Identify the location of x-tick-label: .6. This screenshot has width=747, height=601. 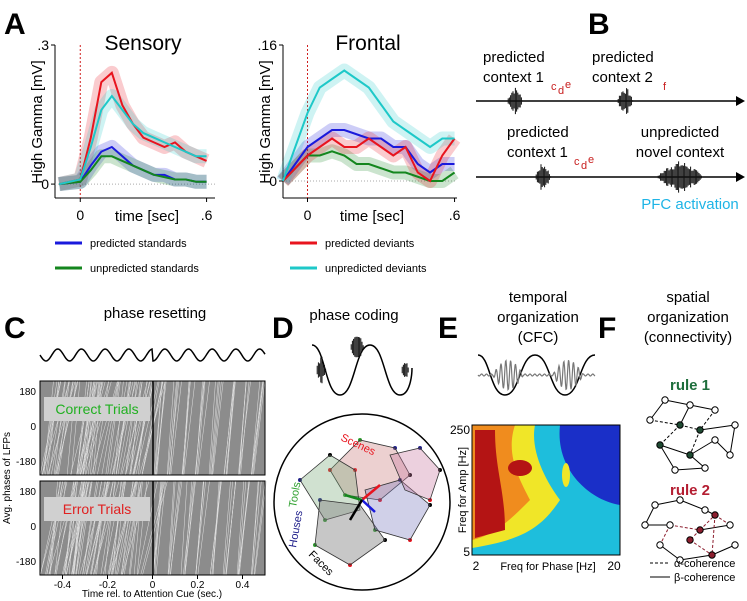
(455, 215).